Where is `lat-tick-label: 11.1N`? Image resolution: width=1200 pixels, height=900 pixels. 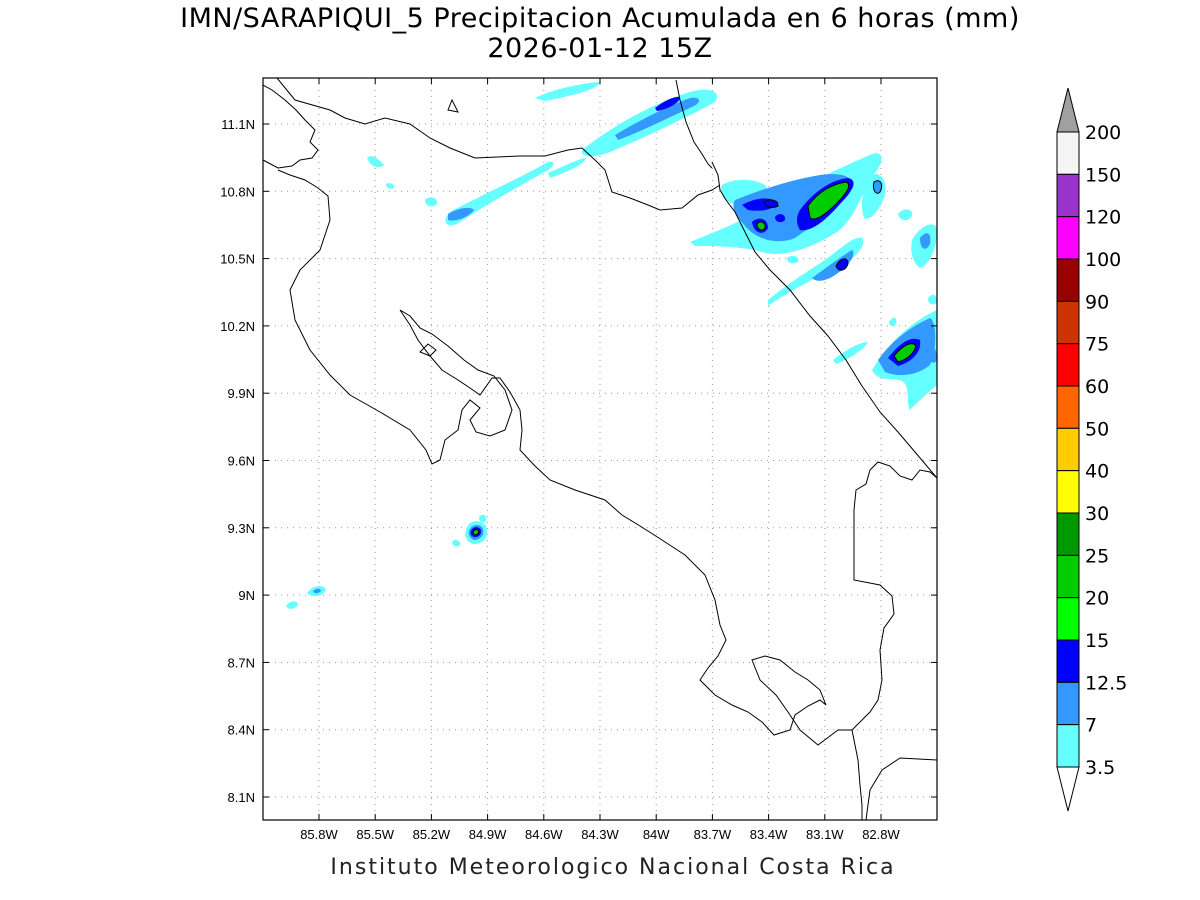
lat-tick-label: 11.1N is located at coordinates (238, 124).